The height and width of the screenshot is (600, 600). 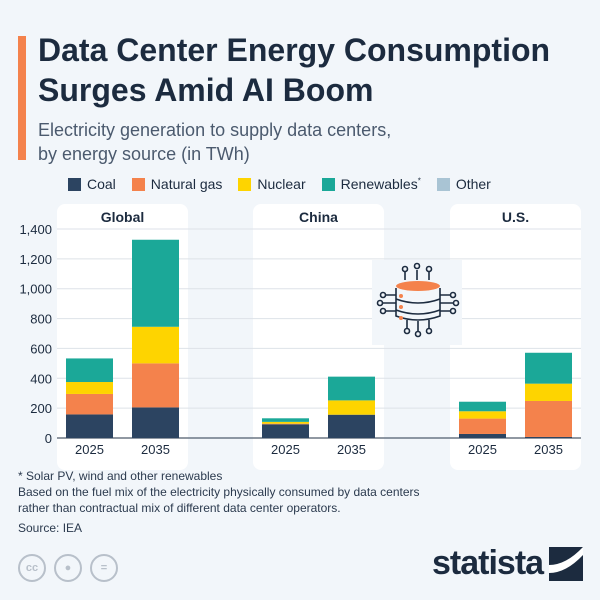 I want to click on legend: Coal Natural gas Nuclear Renewables* Other, so click(x=279, y=184).